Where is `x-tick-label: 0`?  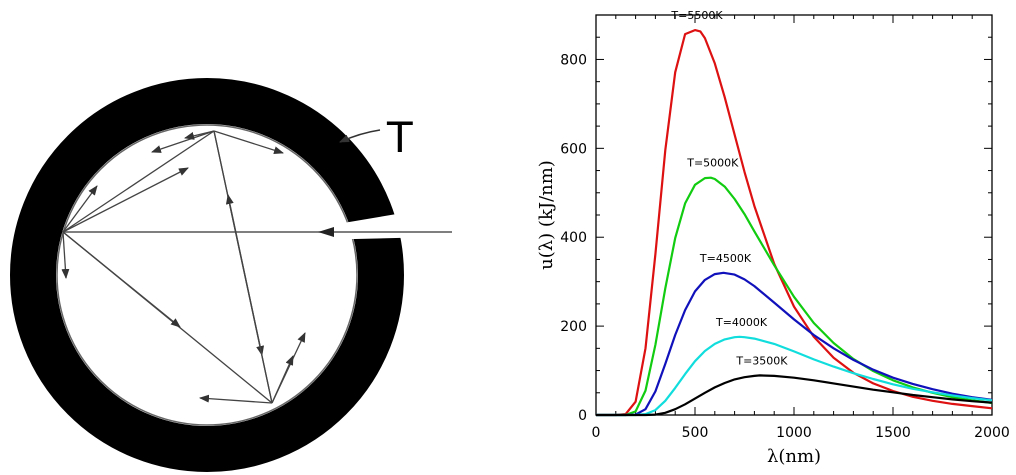 x-tick-label: 0 is located at coordinates (596, 433).